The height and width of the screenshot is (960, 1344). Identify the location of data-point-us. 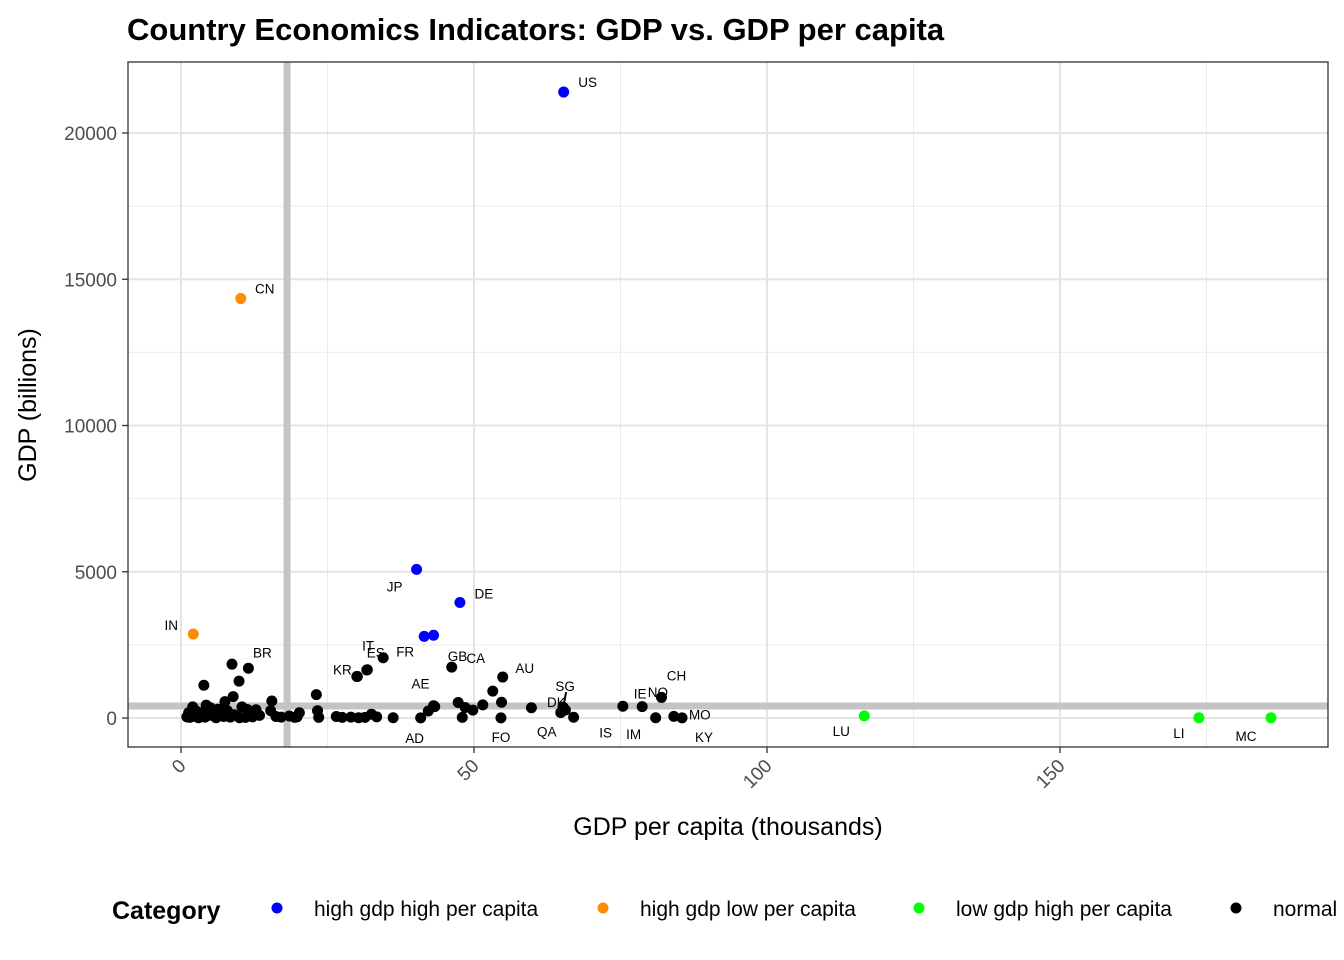
(564, 92).